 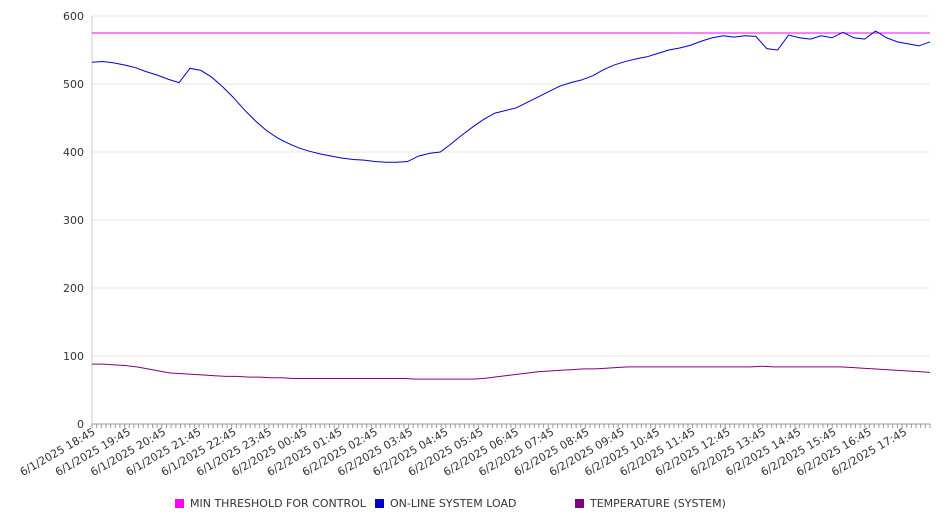 I want to click on legend-item-2: TEMPERATURE (SYSTEM), so click(x=650, y=503).